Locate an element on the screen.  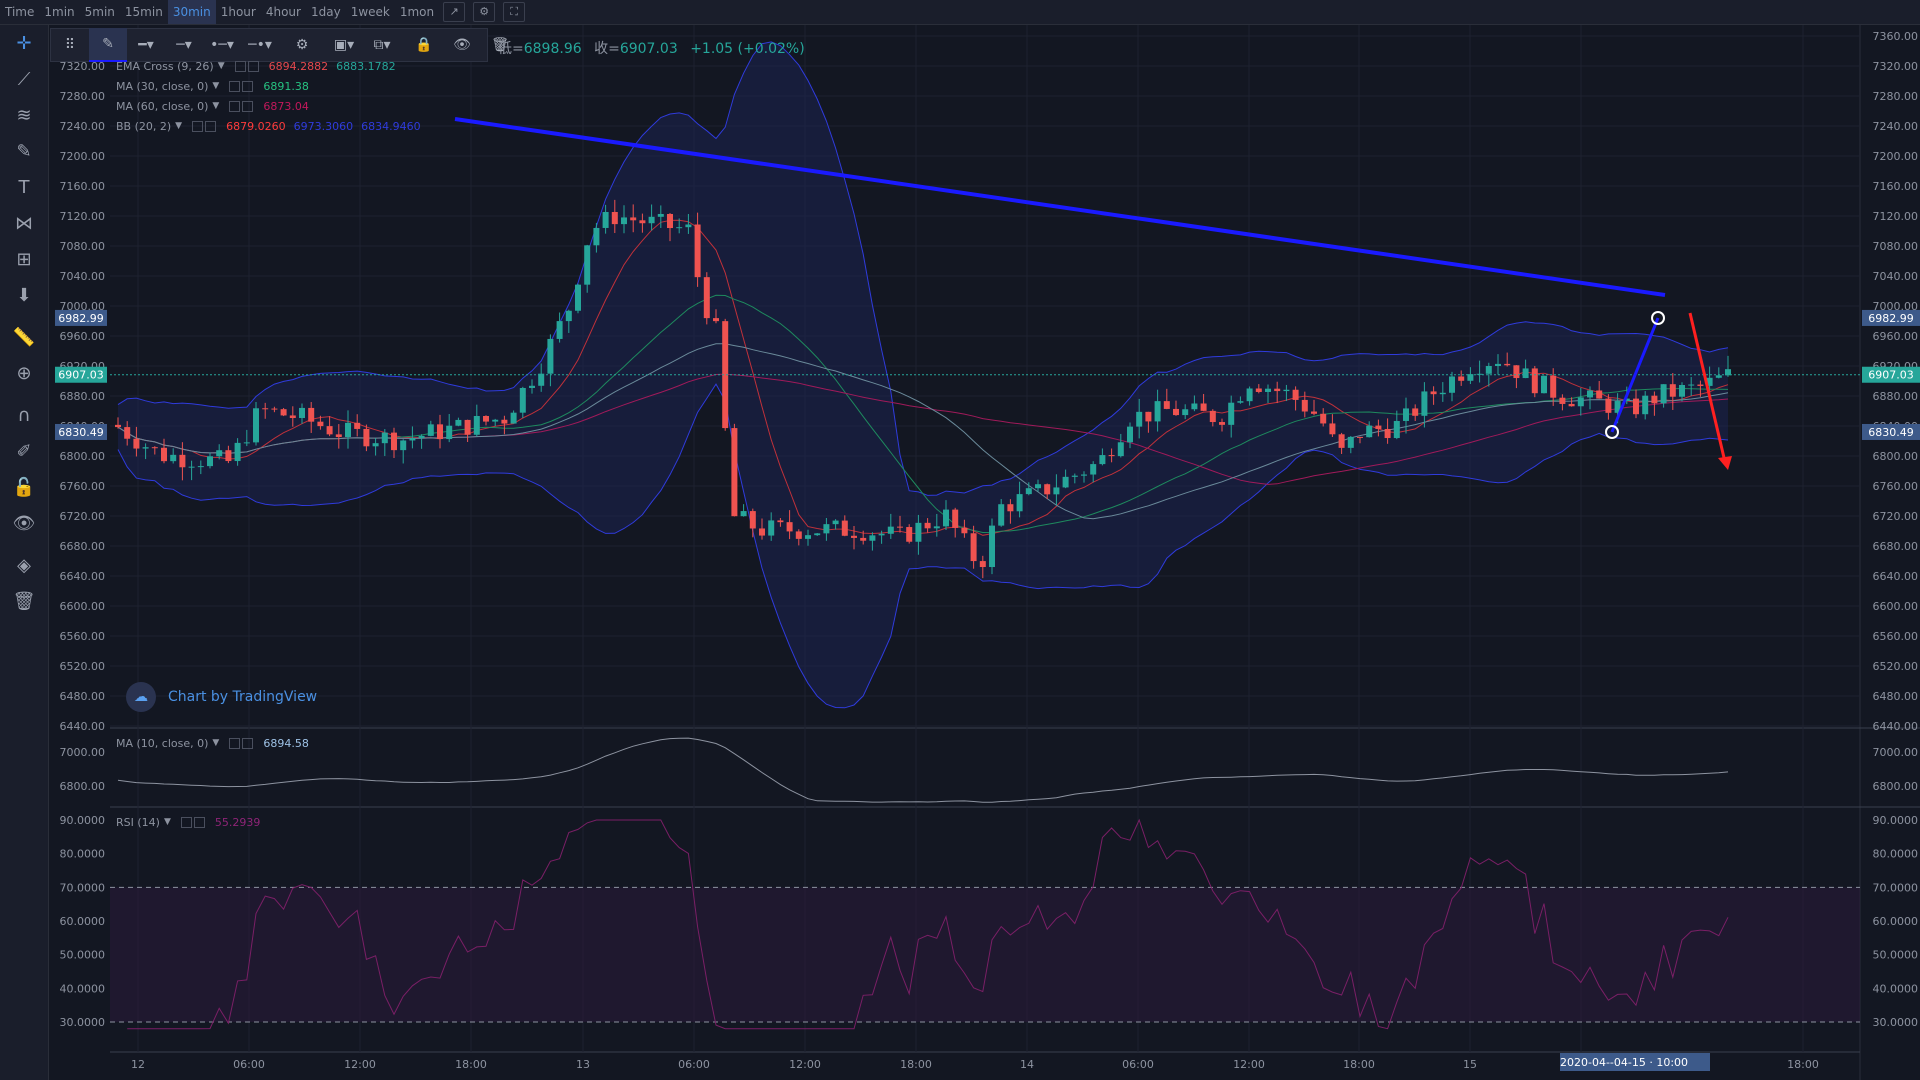
indicator-legend: EMA Cross (9, 26) ▼ 6894.2882 6883.1782 is located at coordinates (256, 66).